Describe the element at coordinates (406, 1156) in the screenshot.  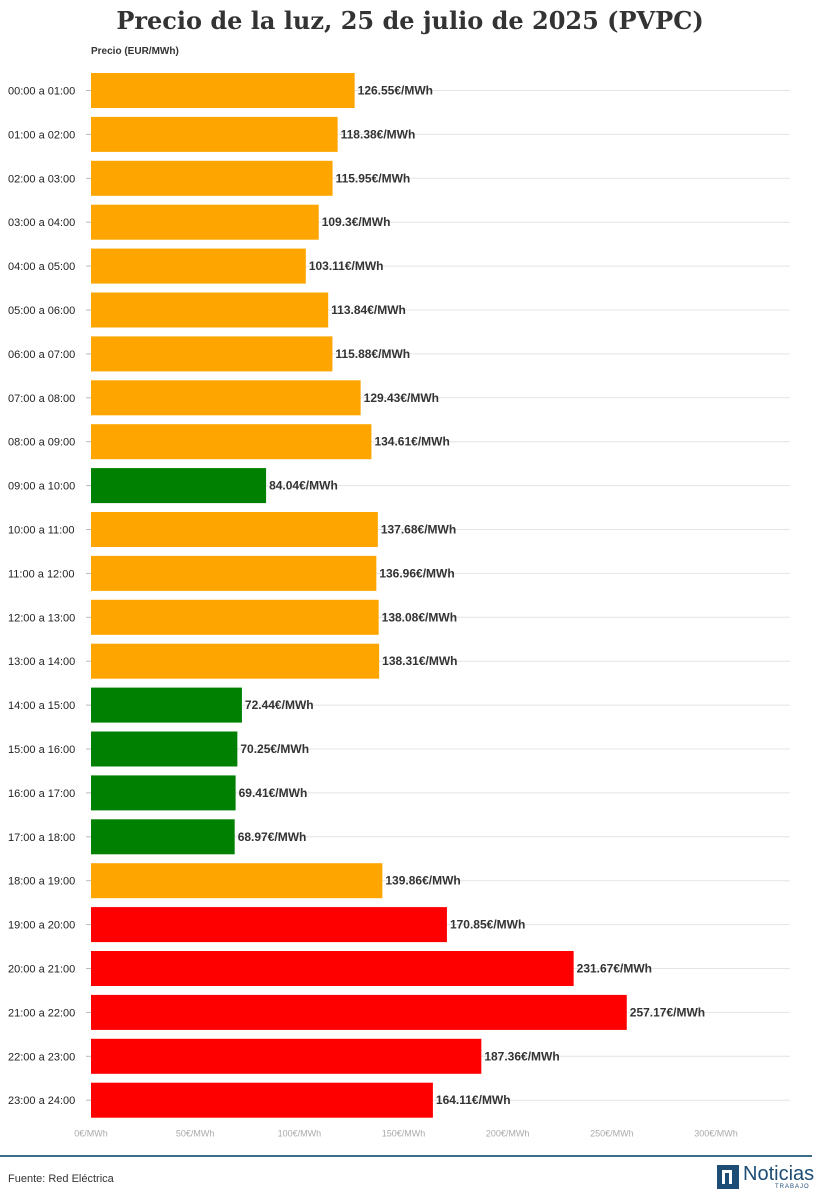
I see `footer-divider` at that location.